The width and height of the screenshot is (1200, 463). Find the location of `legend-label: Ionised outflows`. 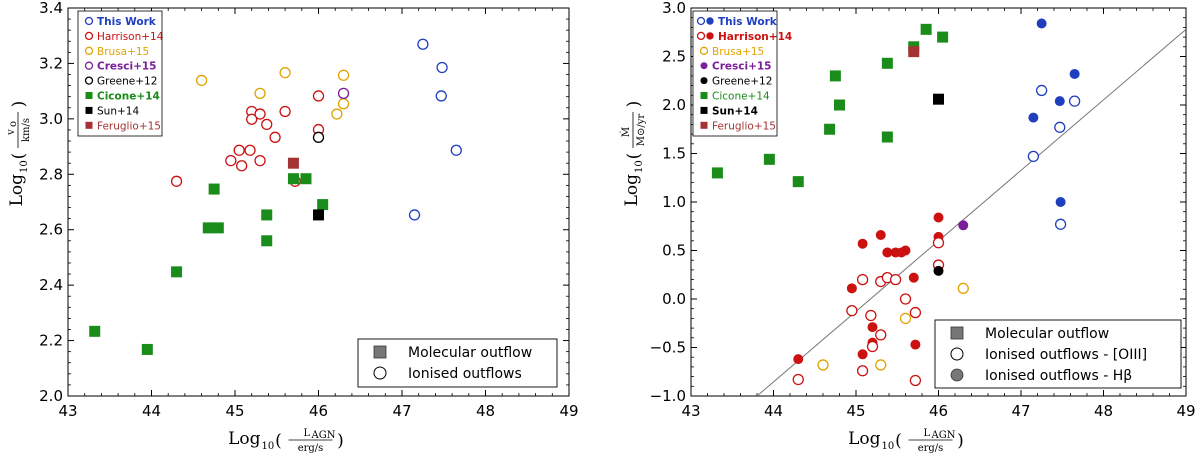

legend-label: Ionised outflows is located at coordinates (465, 374).